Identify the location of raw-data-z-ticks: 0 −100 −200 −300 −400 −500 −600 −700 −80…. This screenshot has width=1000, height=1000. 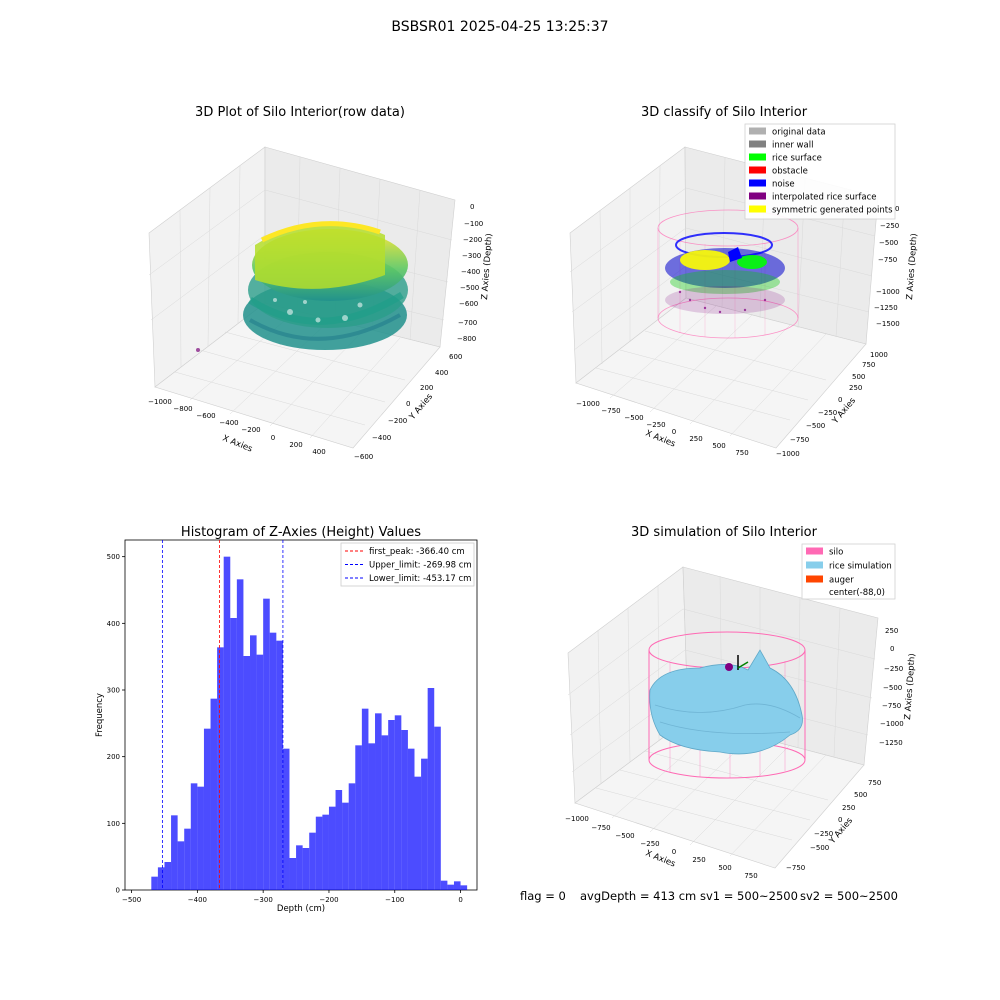
(470, 273).